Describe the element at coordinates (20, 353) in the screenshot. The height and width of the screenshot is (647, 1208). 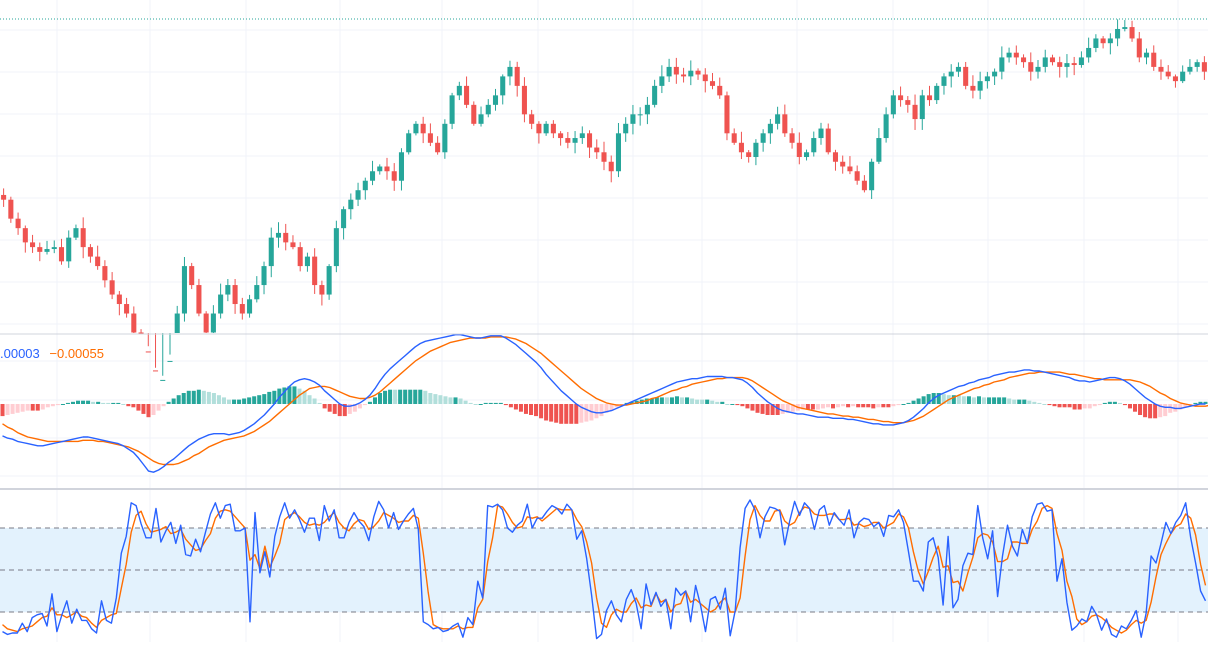
I see `macd-value: .00003` at that location.